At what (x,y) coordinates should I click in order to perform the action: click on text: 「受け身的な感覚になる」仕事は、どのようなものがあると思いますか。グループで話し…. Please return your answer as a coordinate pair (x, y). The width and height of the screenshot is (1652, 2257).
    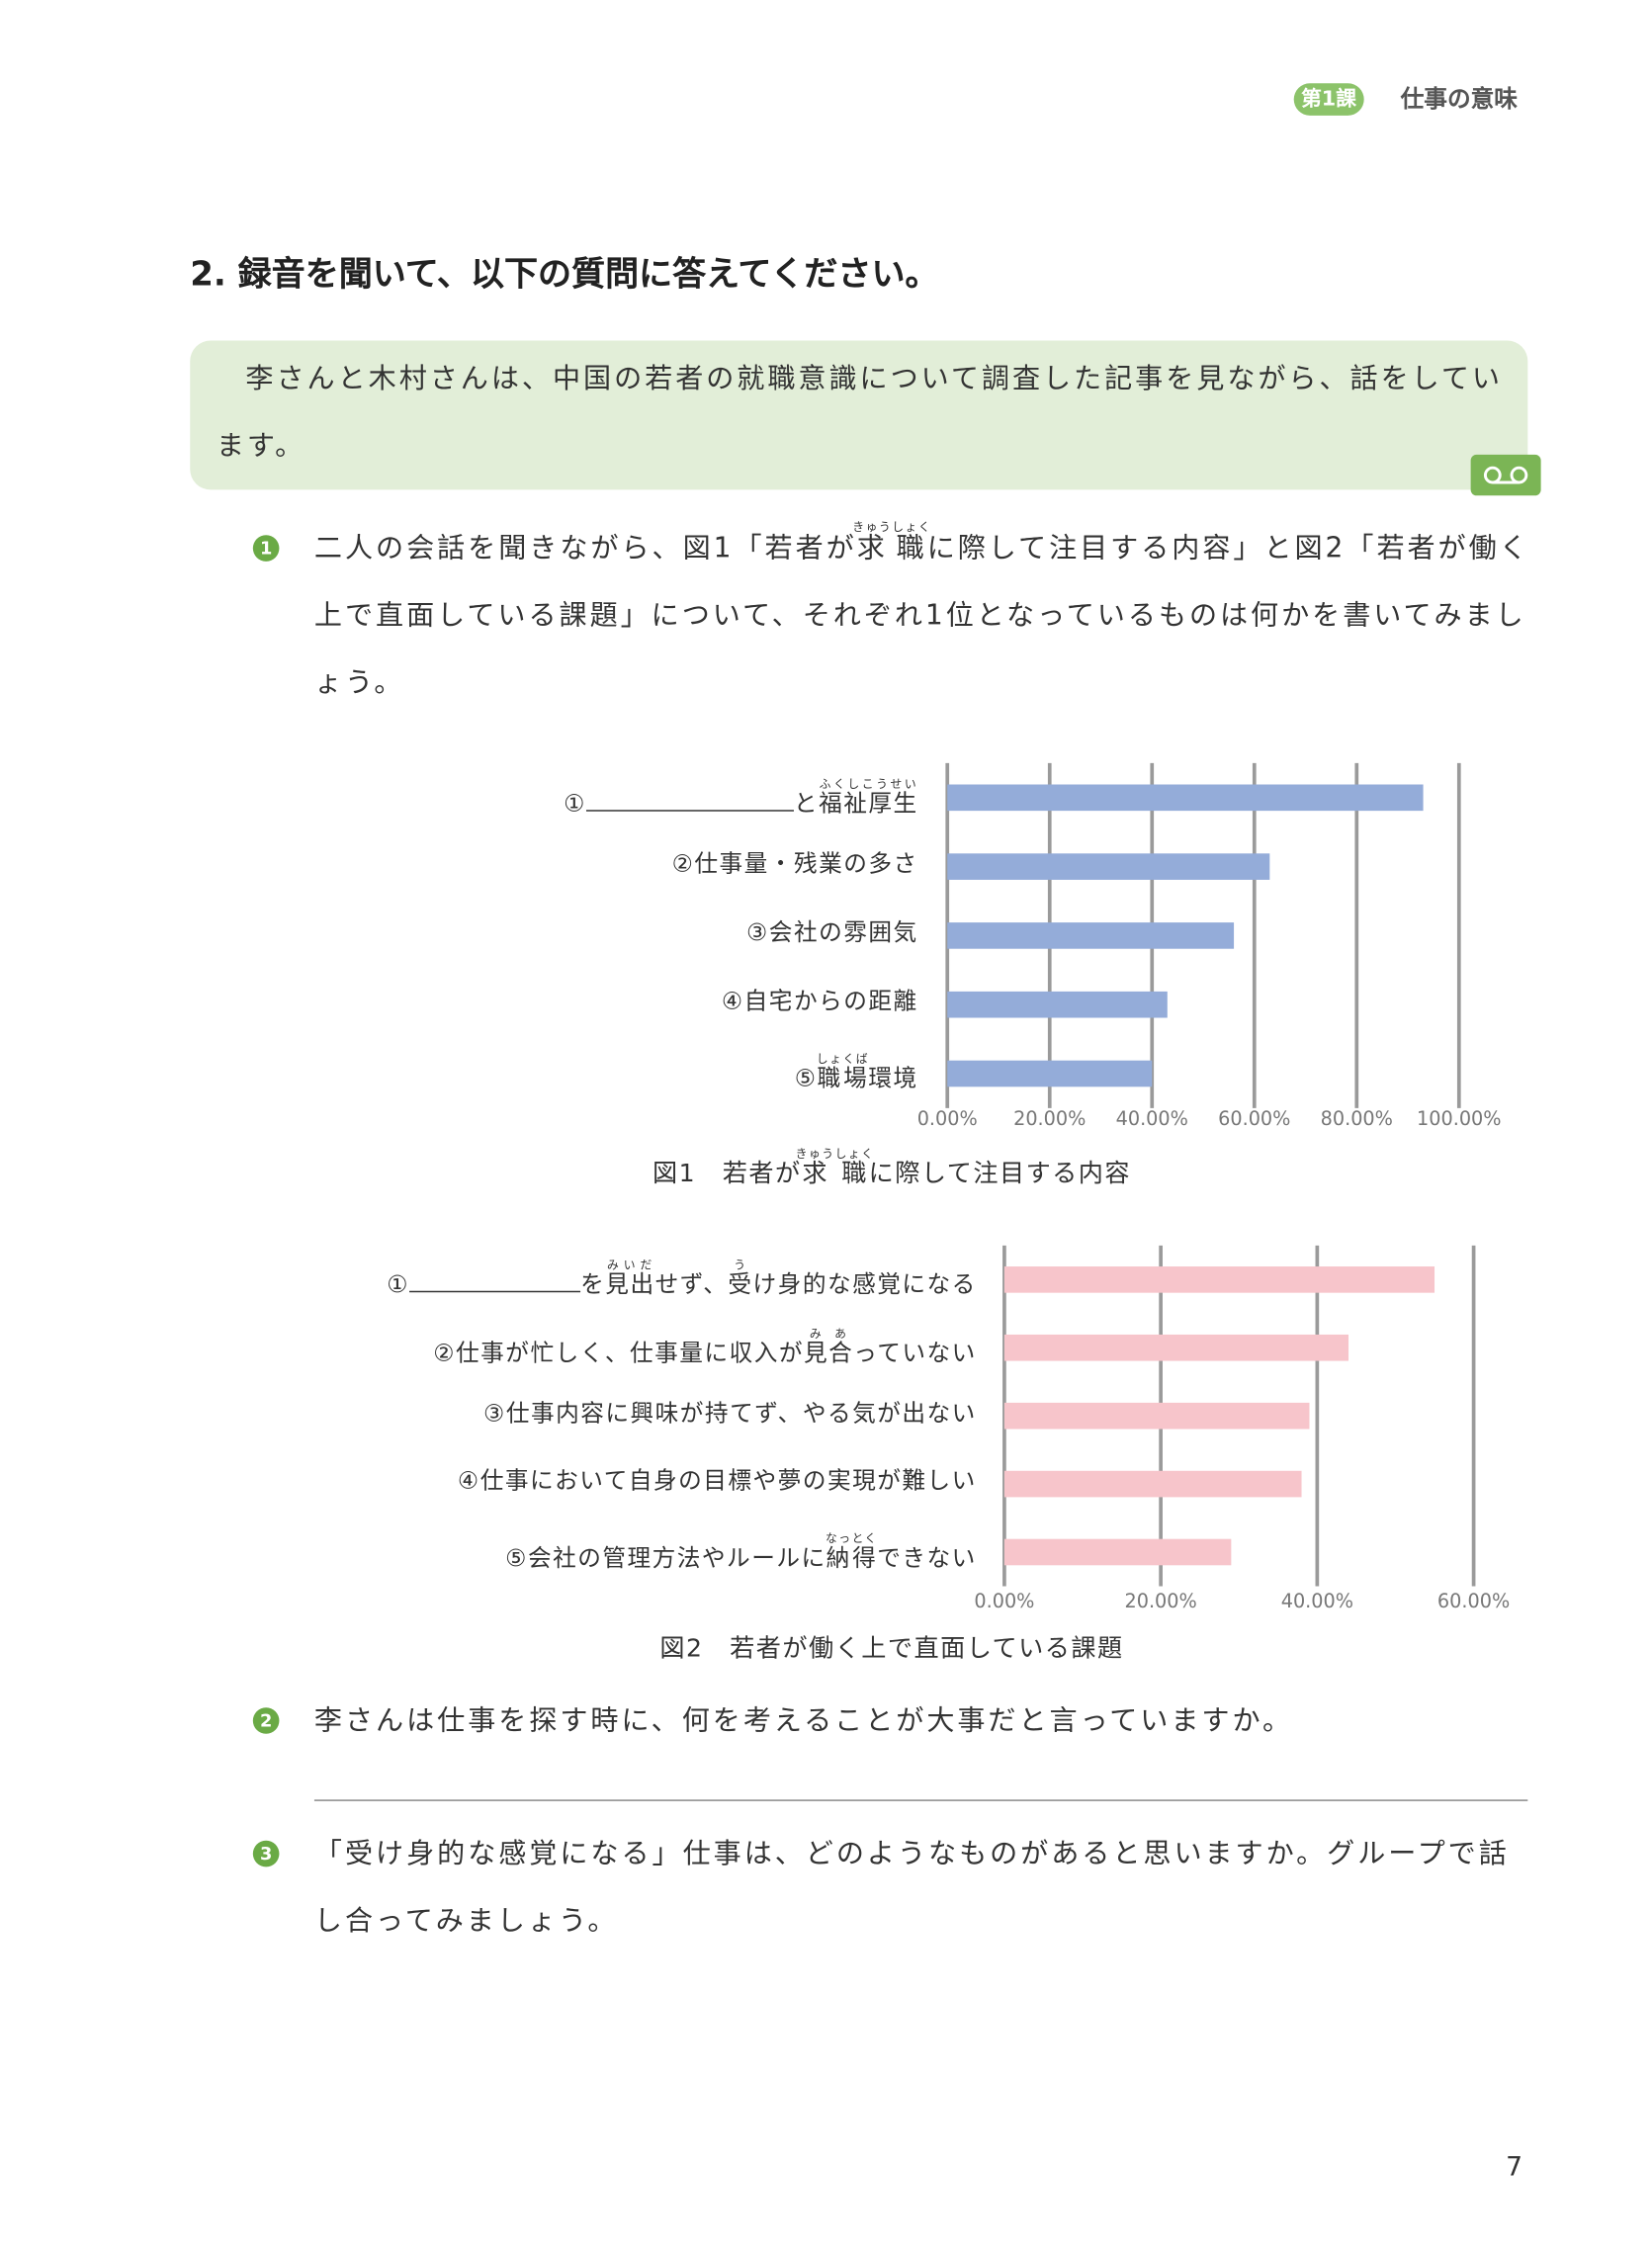
    Looking at the image, I should click on (912, 1887).